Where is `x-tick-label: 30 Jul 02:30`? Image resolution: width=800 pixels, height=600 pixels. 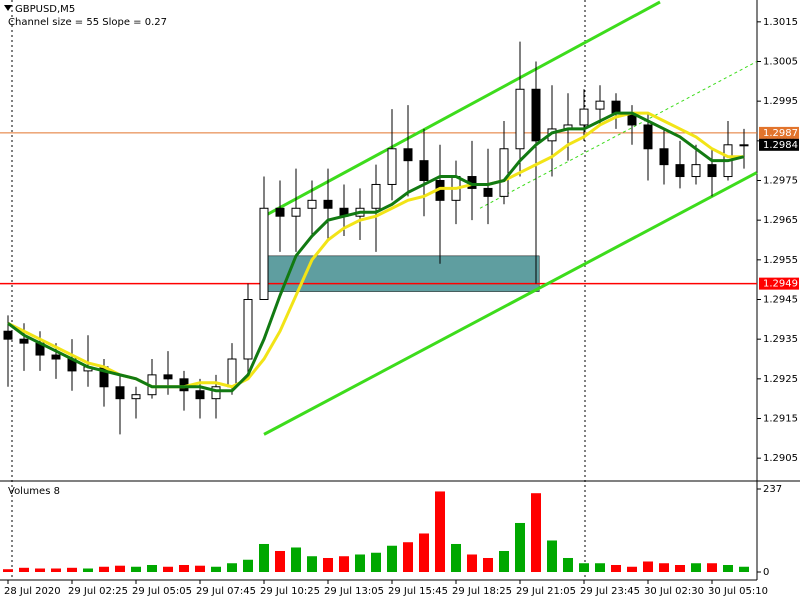 x-tick-label: 30 Jul 02:30 is located at coordinates (674, 591).